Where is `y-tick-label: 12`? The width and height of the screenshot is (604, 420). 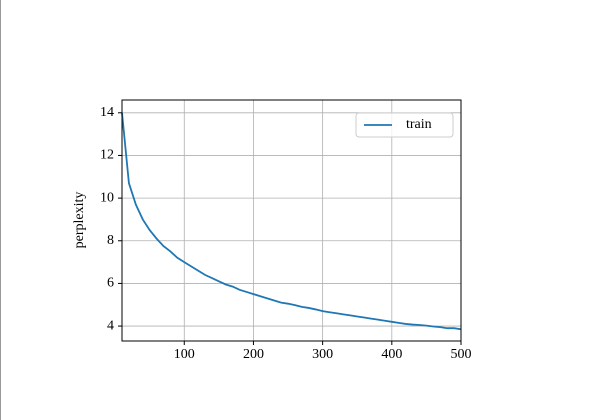
y-tick-label: 12 is located at coordinates (107, 155).